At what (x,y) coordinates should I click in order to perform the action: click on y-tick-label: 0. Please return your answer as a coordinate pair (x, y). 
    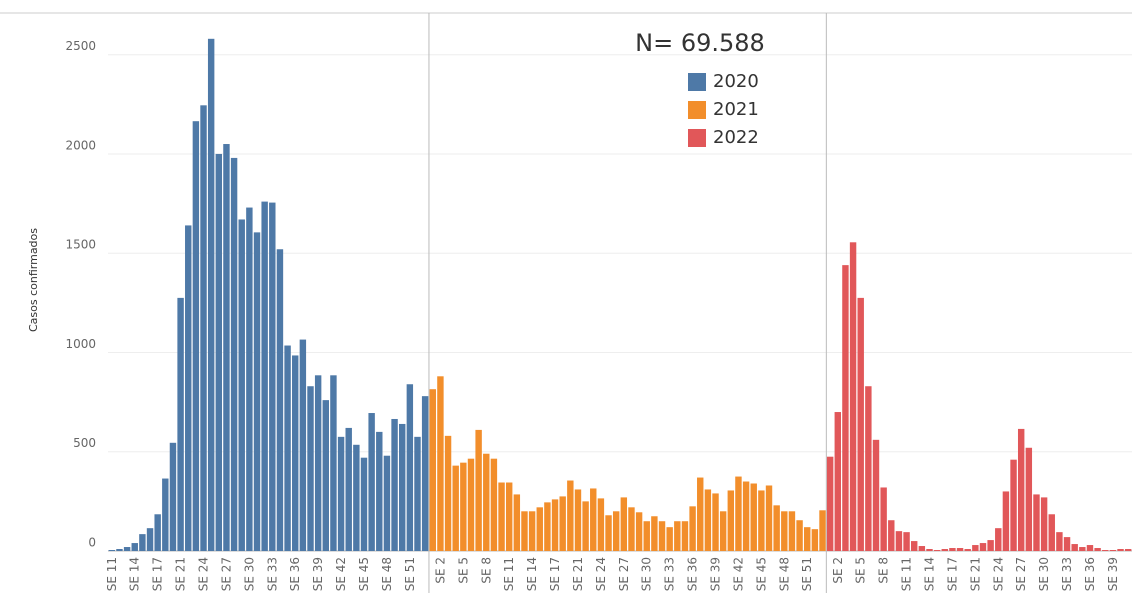
    Looking at the image, I should click on (92, 543).